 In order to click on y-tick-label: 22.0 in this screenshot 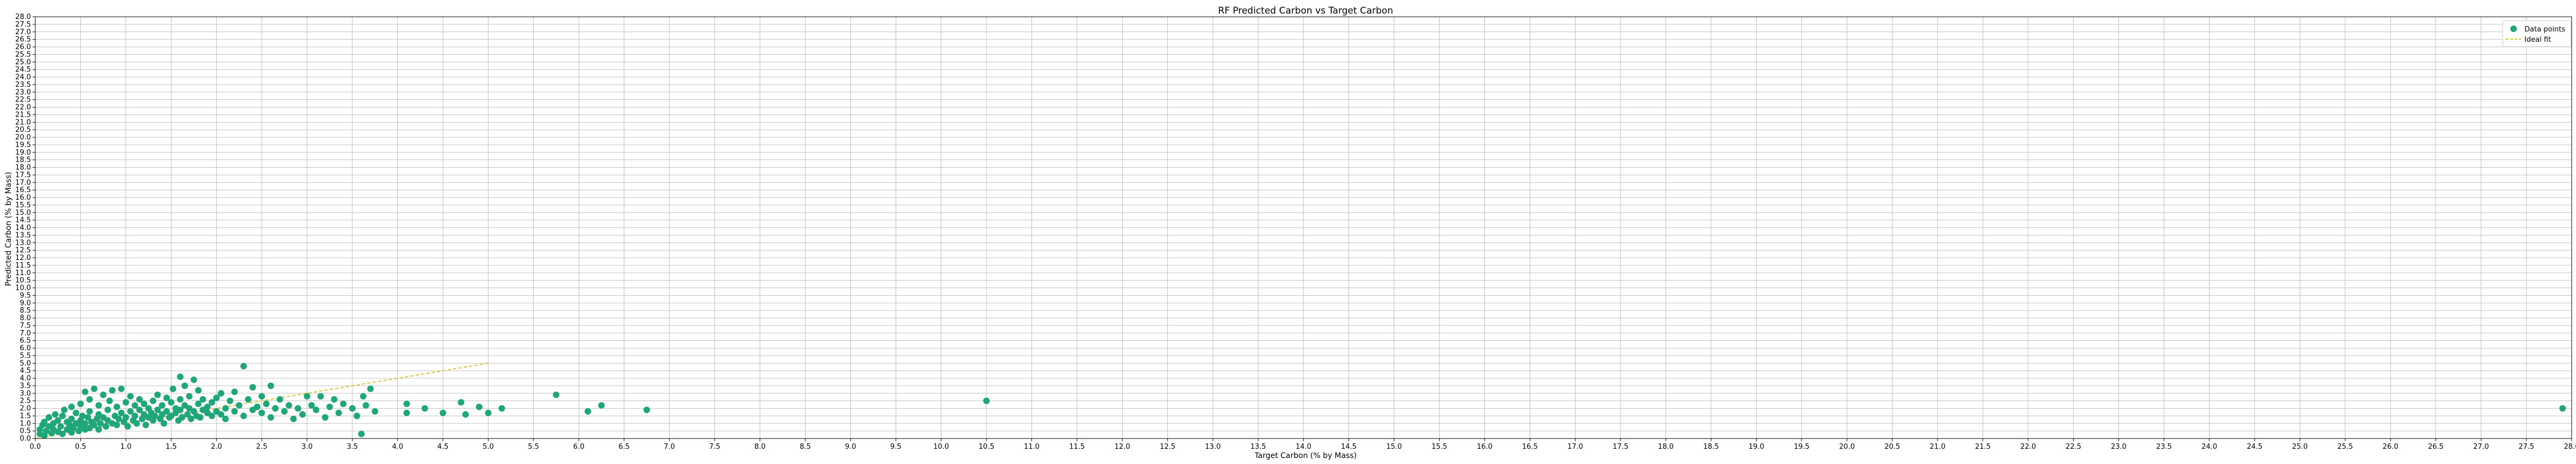, I will do `click(23, 108)`.